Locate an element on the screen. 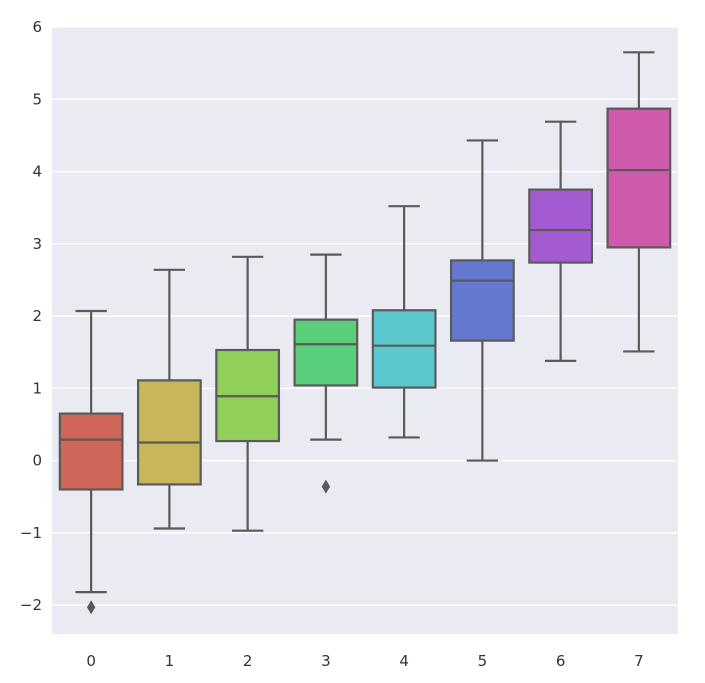  x-tick-label: 5 is located at coordinates (483, 661).